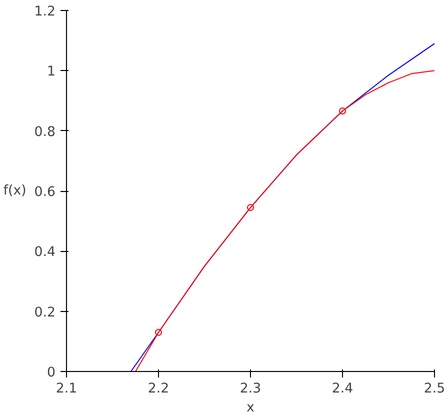 This screenshot has width=448, height=418. I want to click on y-tick-label: 0.8, so click(45, 132).